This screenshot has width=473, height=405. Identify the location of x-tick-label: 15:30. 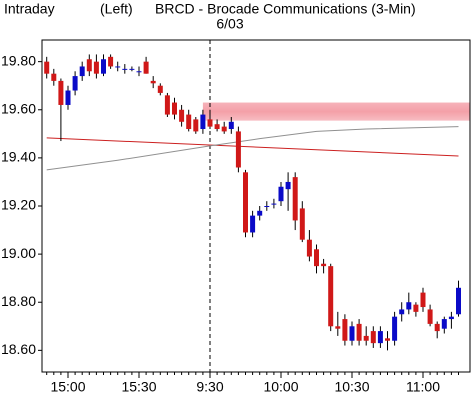
(138, 387).